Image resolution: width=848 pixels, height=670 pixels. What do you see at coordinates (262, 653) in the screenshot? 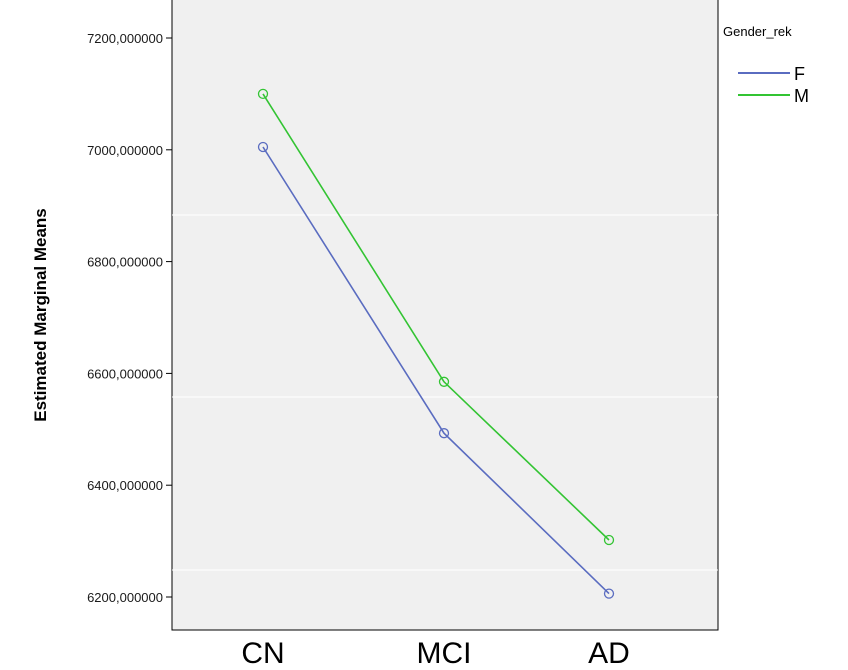
I see `x-tick-label: CN` at bounding box center [262, 653].